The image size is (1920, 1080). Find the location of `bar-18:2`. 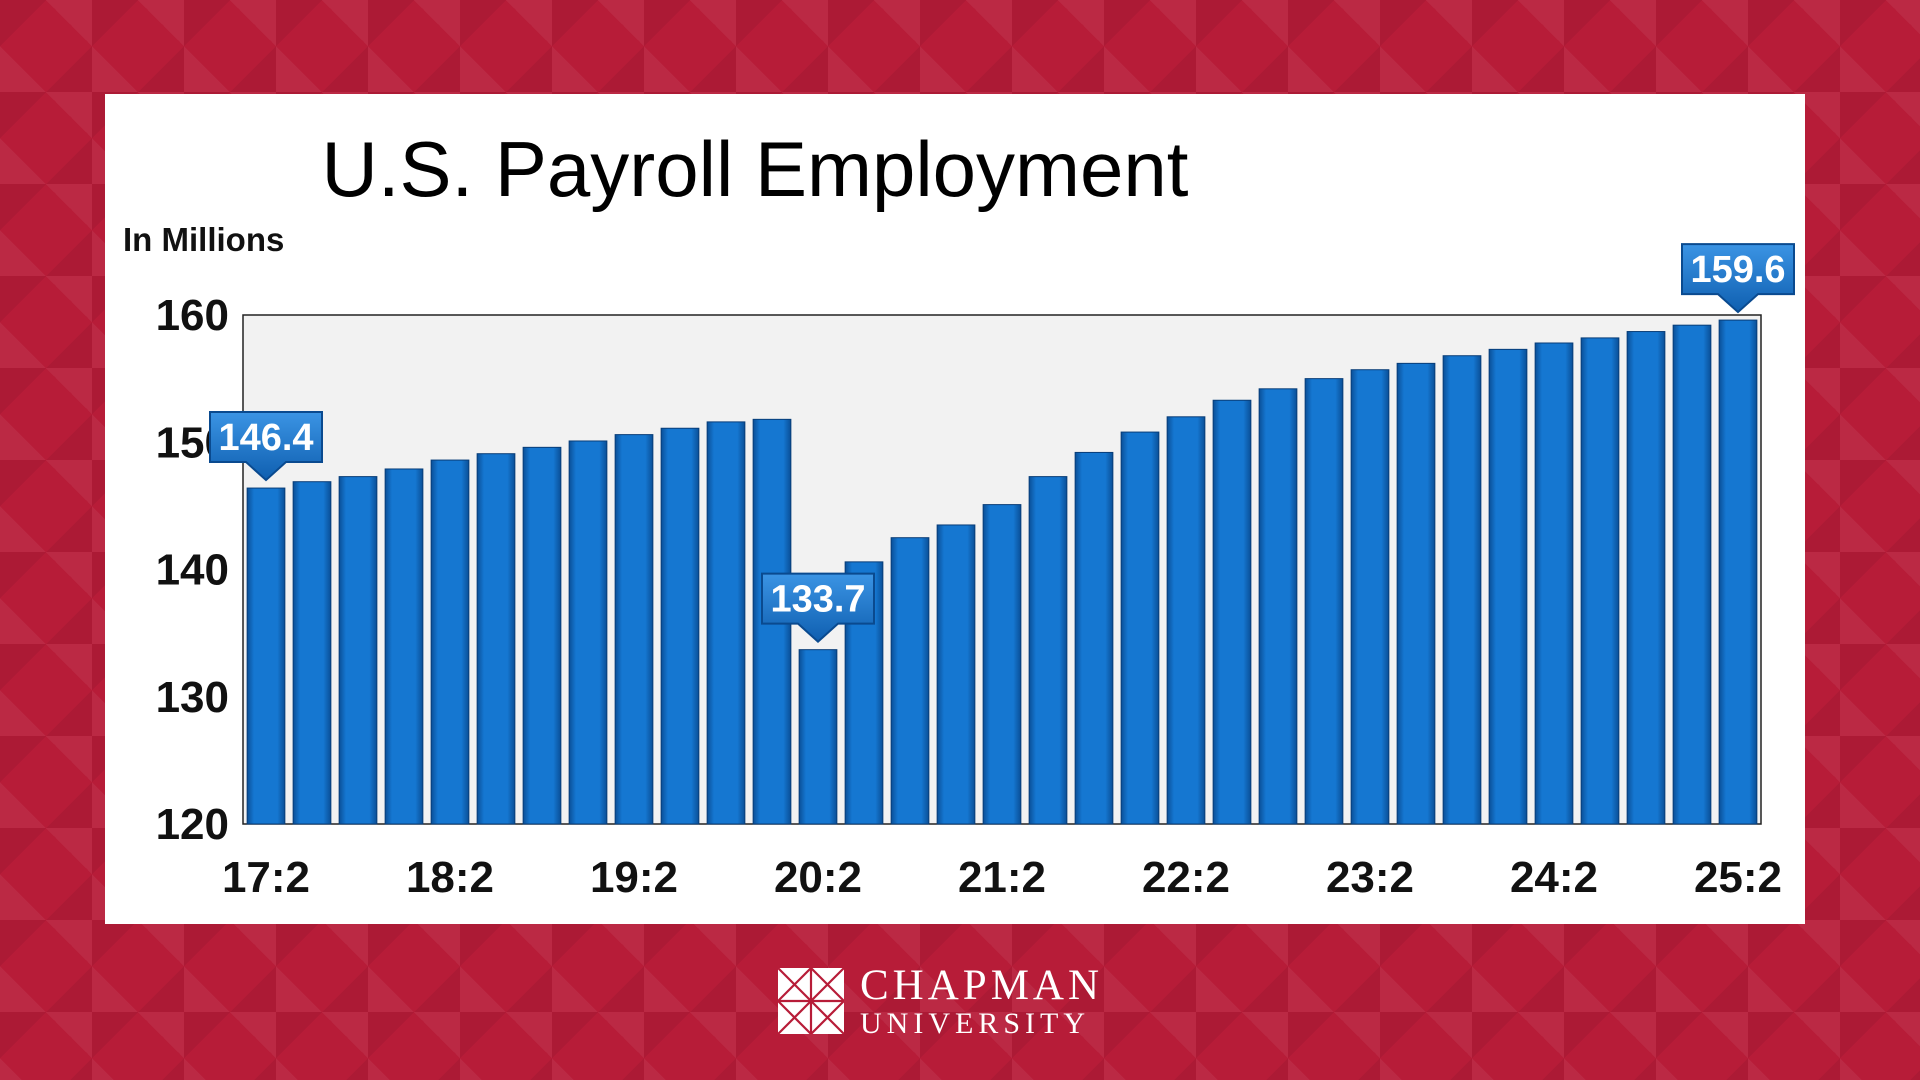

bar-18:2 is located at coordinates (450, 642).